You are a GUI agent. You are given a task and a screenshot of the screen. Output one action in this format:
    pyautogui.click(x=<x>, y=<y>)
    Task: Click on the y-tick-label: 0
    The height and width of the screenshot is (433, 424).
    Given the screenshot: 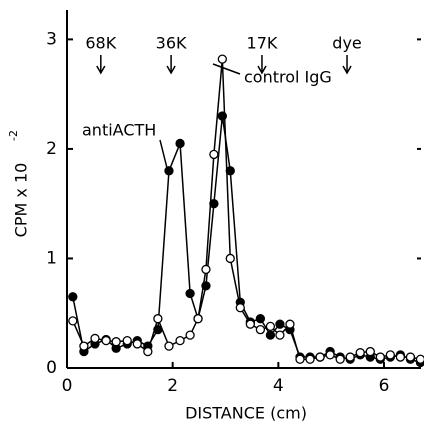 What is the action you would take?
    pyautogui.click(x=51, y=368)
    